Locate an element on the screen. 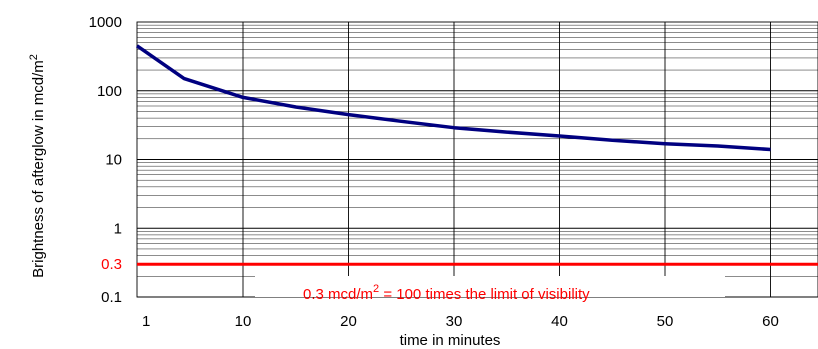  y-tick-label: 1 is located at coordinates (118, 228).